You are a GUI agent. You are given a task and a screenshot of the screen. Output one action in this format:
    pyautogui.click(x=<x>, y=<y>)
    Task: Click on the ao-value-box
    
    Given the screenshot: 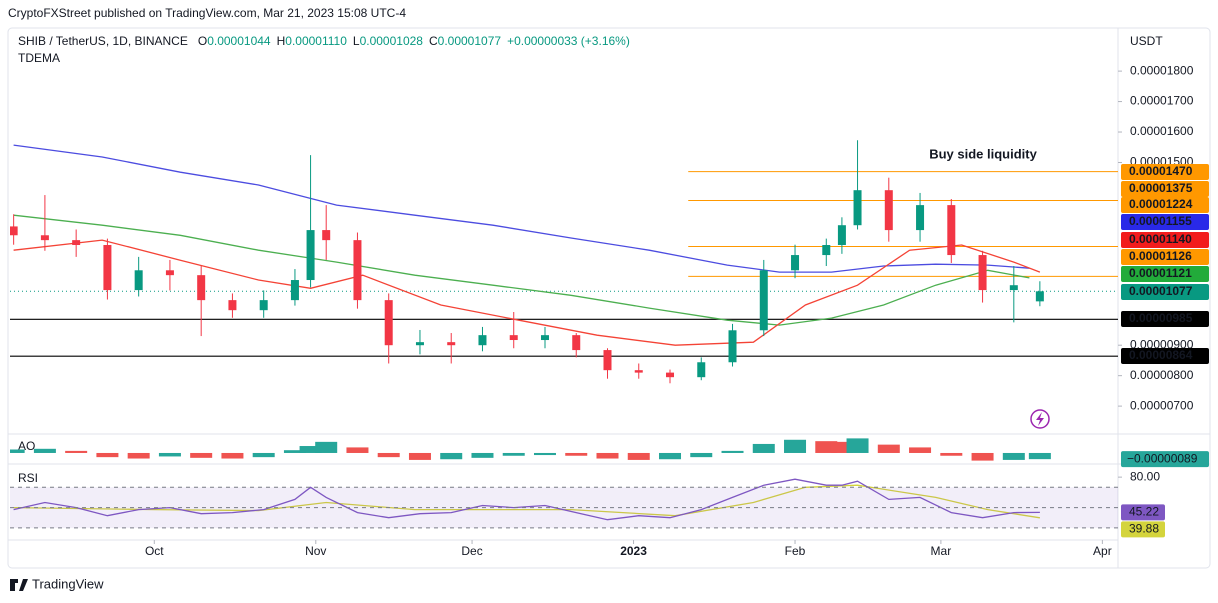 What is the action you would take?
    pyautogui.click(x=1165, y=459)
    